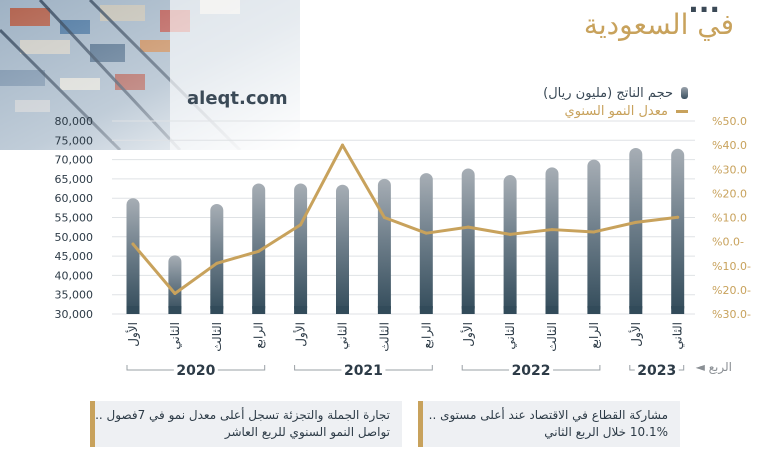 This screenshot has width=780, height=470. What do you see at coordinates (74, 121) in the screenshot?
I see `left-tick-label: 80,000` at bounding box center [74, 121].